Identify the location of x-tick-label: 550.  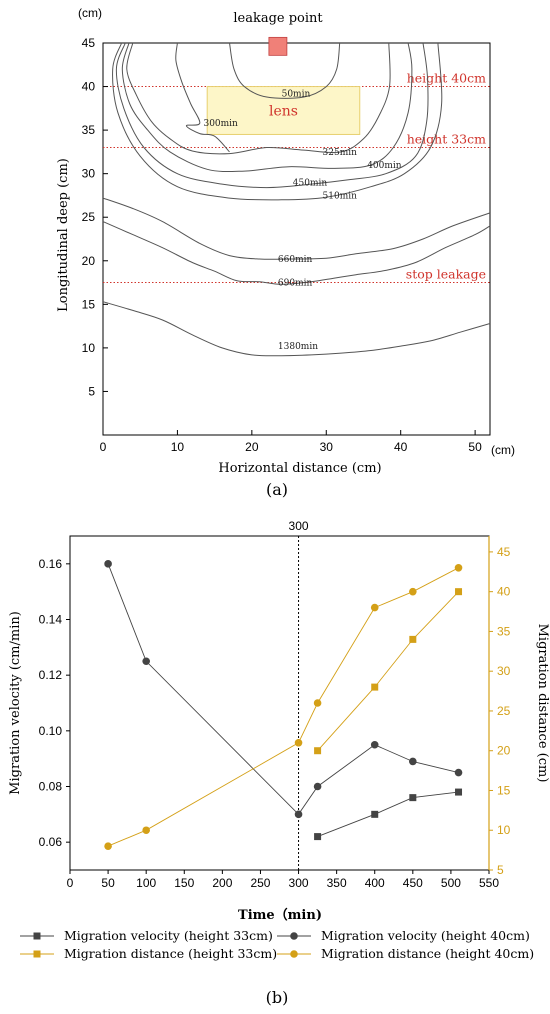
(489, 883).